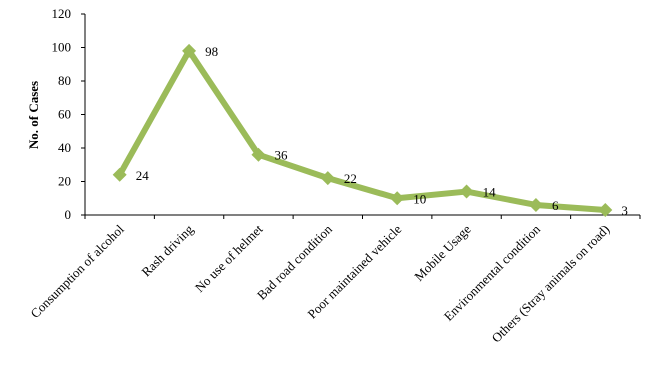 This screenshot has width=645, height=366. Describe the element at coordinates (33, 115) in the screenshot. I see `y-axis-title: No. of Cases` at that location.